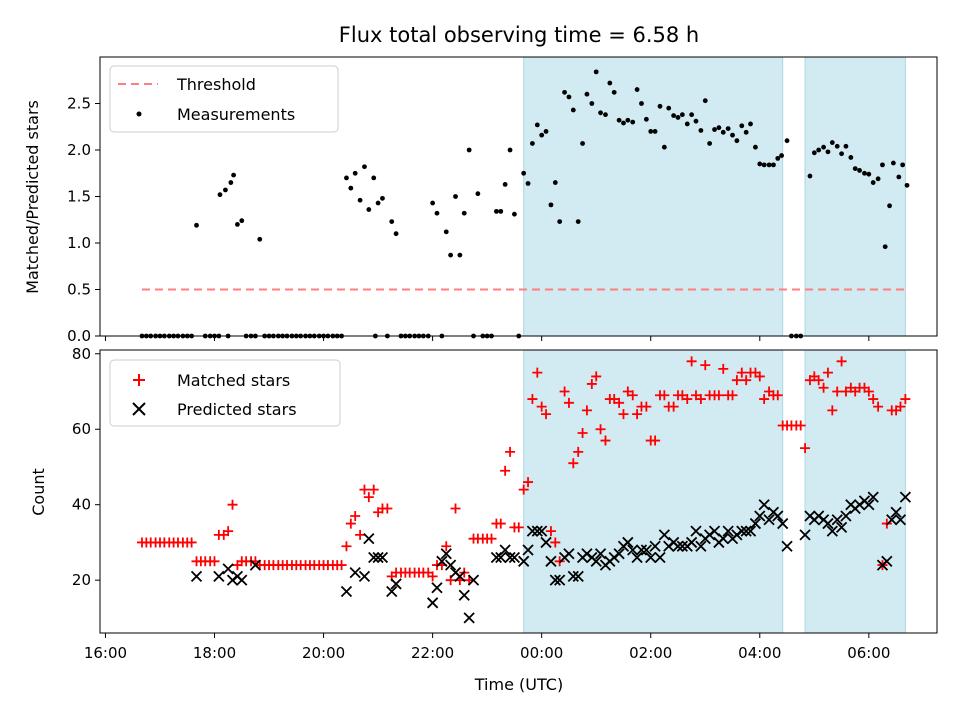 The width and height of the screenshot is (960, 720). Describe the element at coordinates (650, 653) in the screenshot. I see `bottom-xtick-label-5: 02:00` at that location.